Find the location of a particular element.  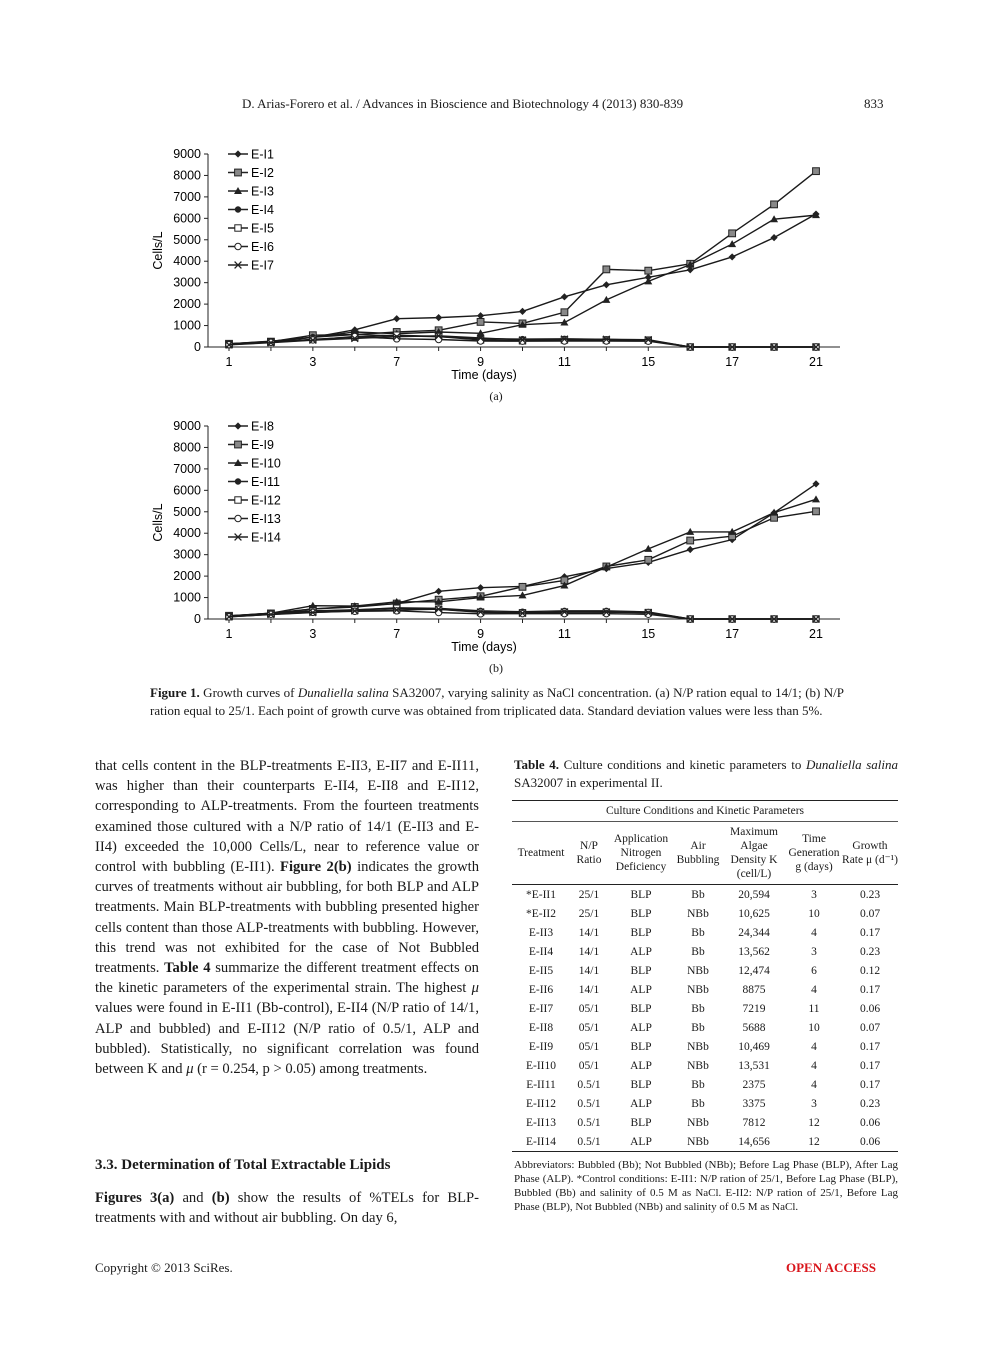

legend-marker-E-I2 is located at coordinates (238, 172).